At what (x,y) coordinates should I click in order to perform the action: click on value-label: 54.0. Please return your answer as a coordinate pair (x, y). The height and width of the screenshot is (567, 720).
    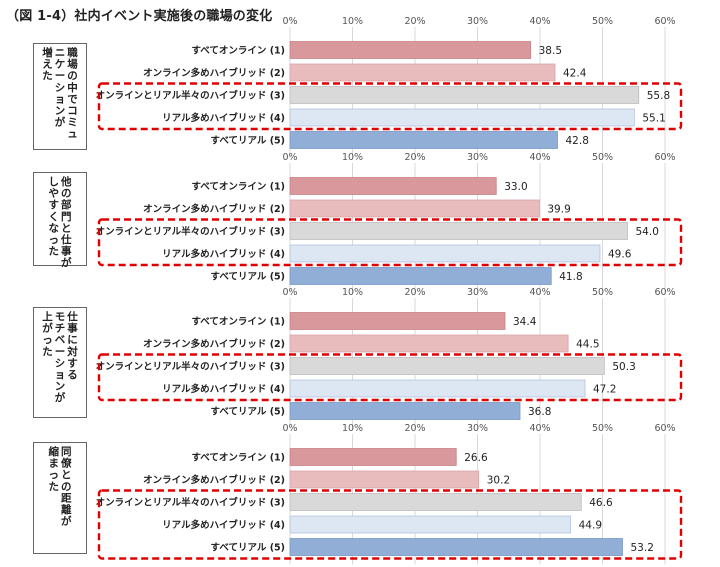
    Looking at the image, I should click on (647, 232).